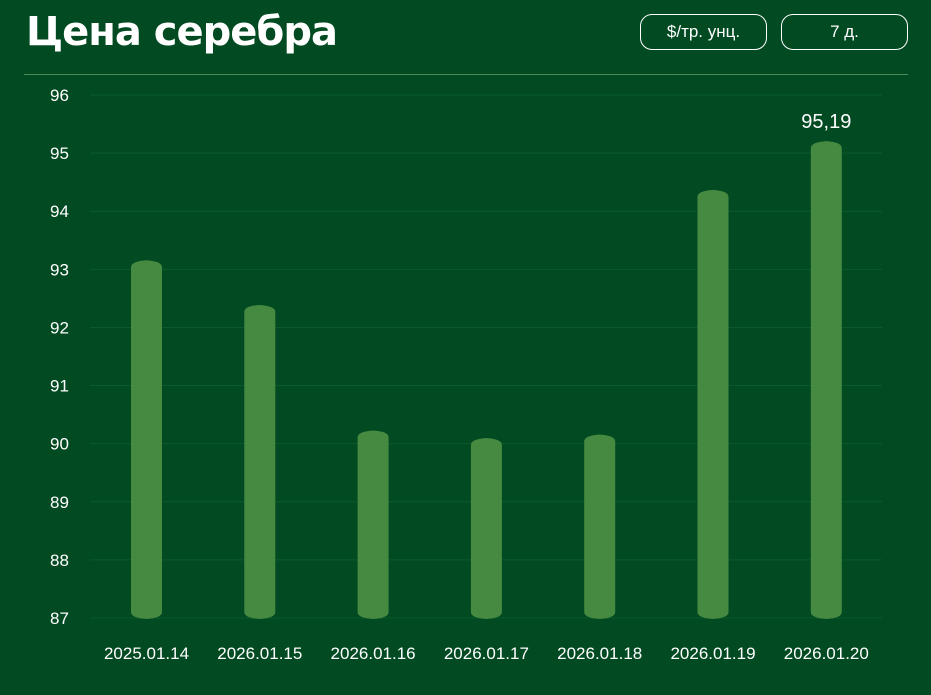  Describe the element at coordinates (59, 560) in the screenshot. I see `y-tick-label: 88` at that location.